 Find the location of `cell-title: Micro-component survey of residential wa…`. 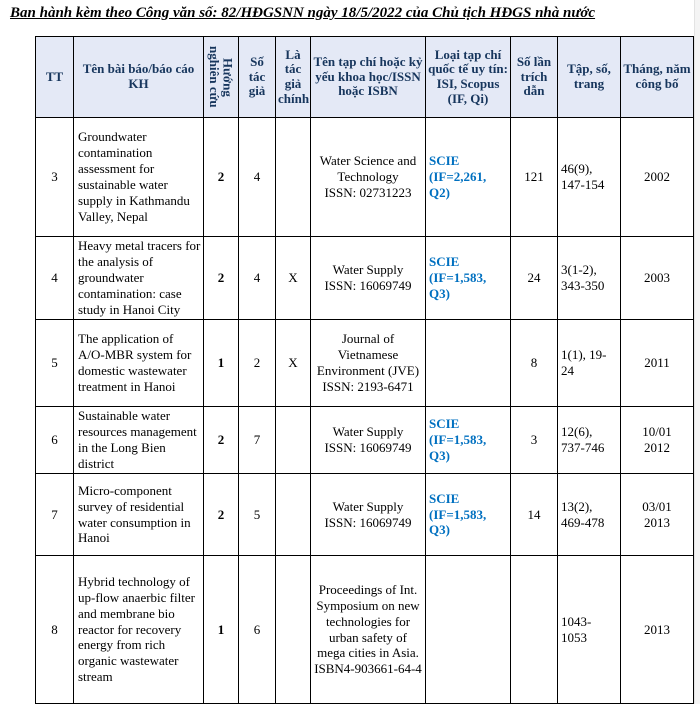

cell-title: Micro-component survey of residential wa… is located at coordinates (138, 514).